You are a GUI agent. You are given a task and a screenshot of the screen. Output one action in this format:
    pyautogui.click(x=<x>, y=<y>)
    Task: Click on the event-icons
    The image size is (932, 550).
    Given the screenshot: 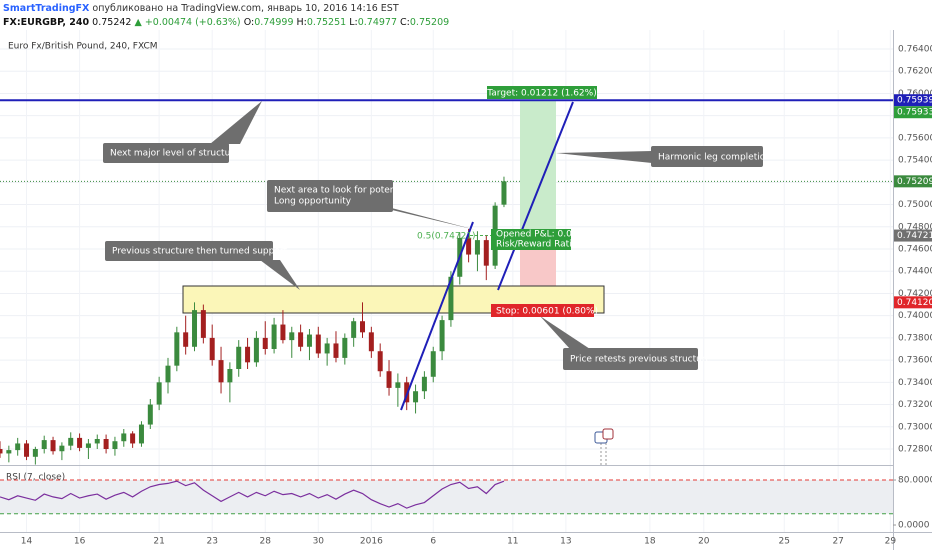 What is the action you would take?
    pyautogui.click(x=604, y=446)
    